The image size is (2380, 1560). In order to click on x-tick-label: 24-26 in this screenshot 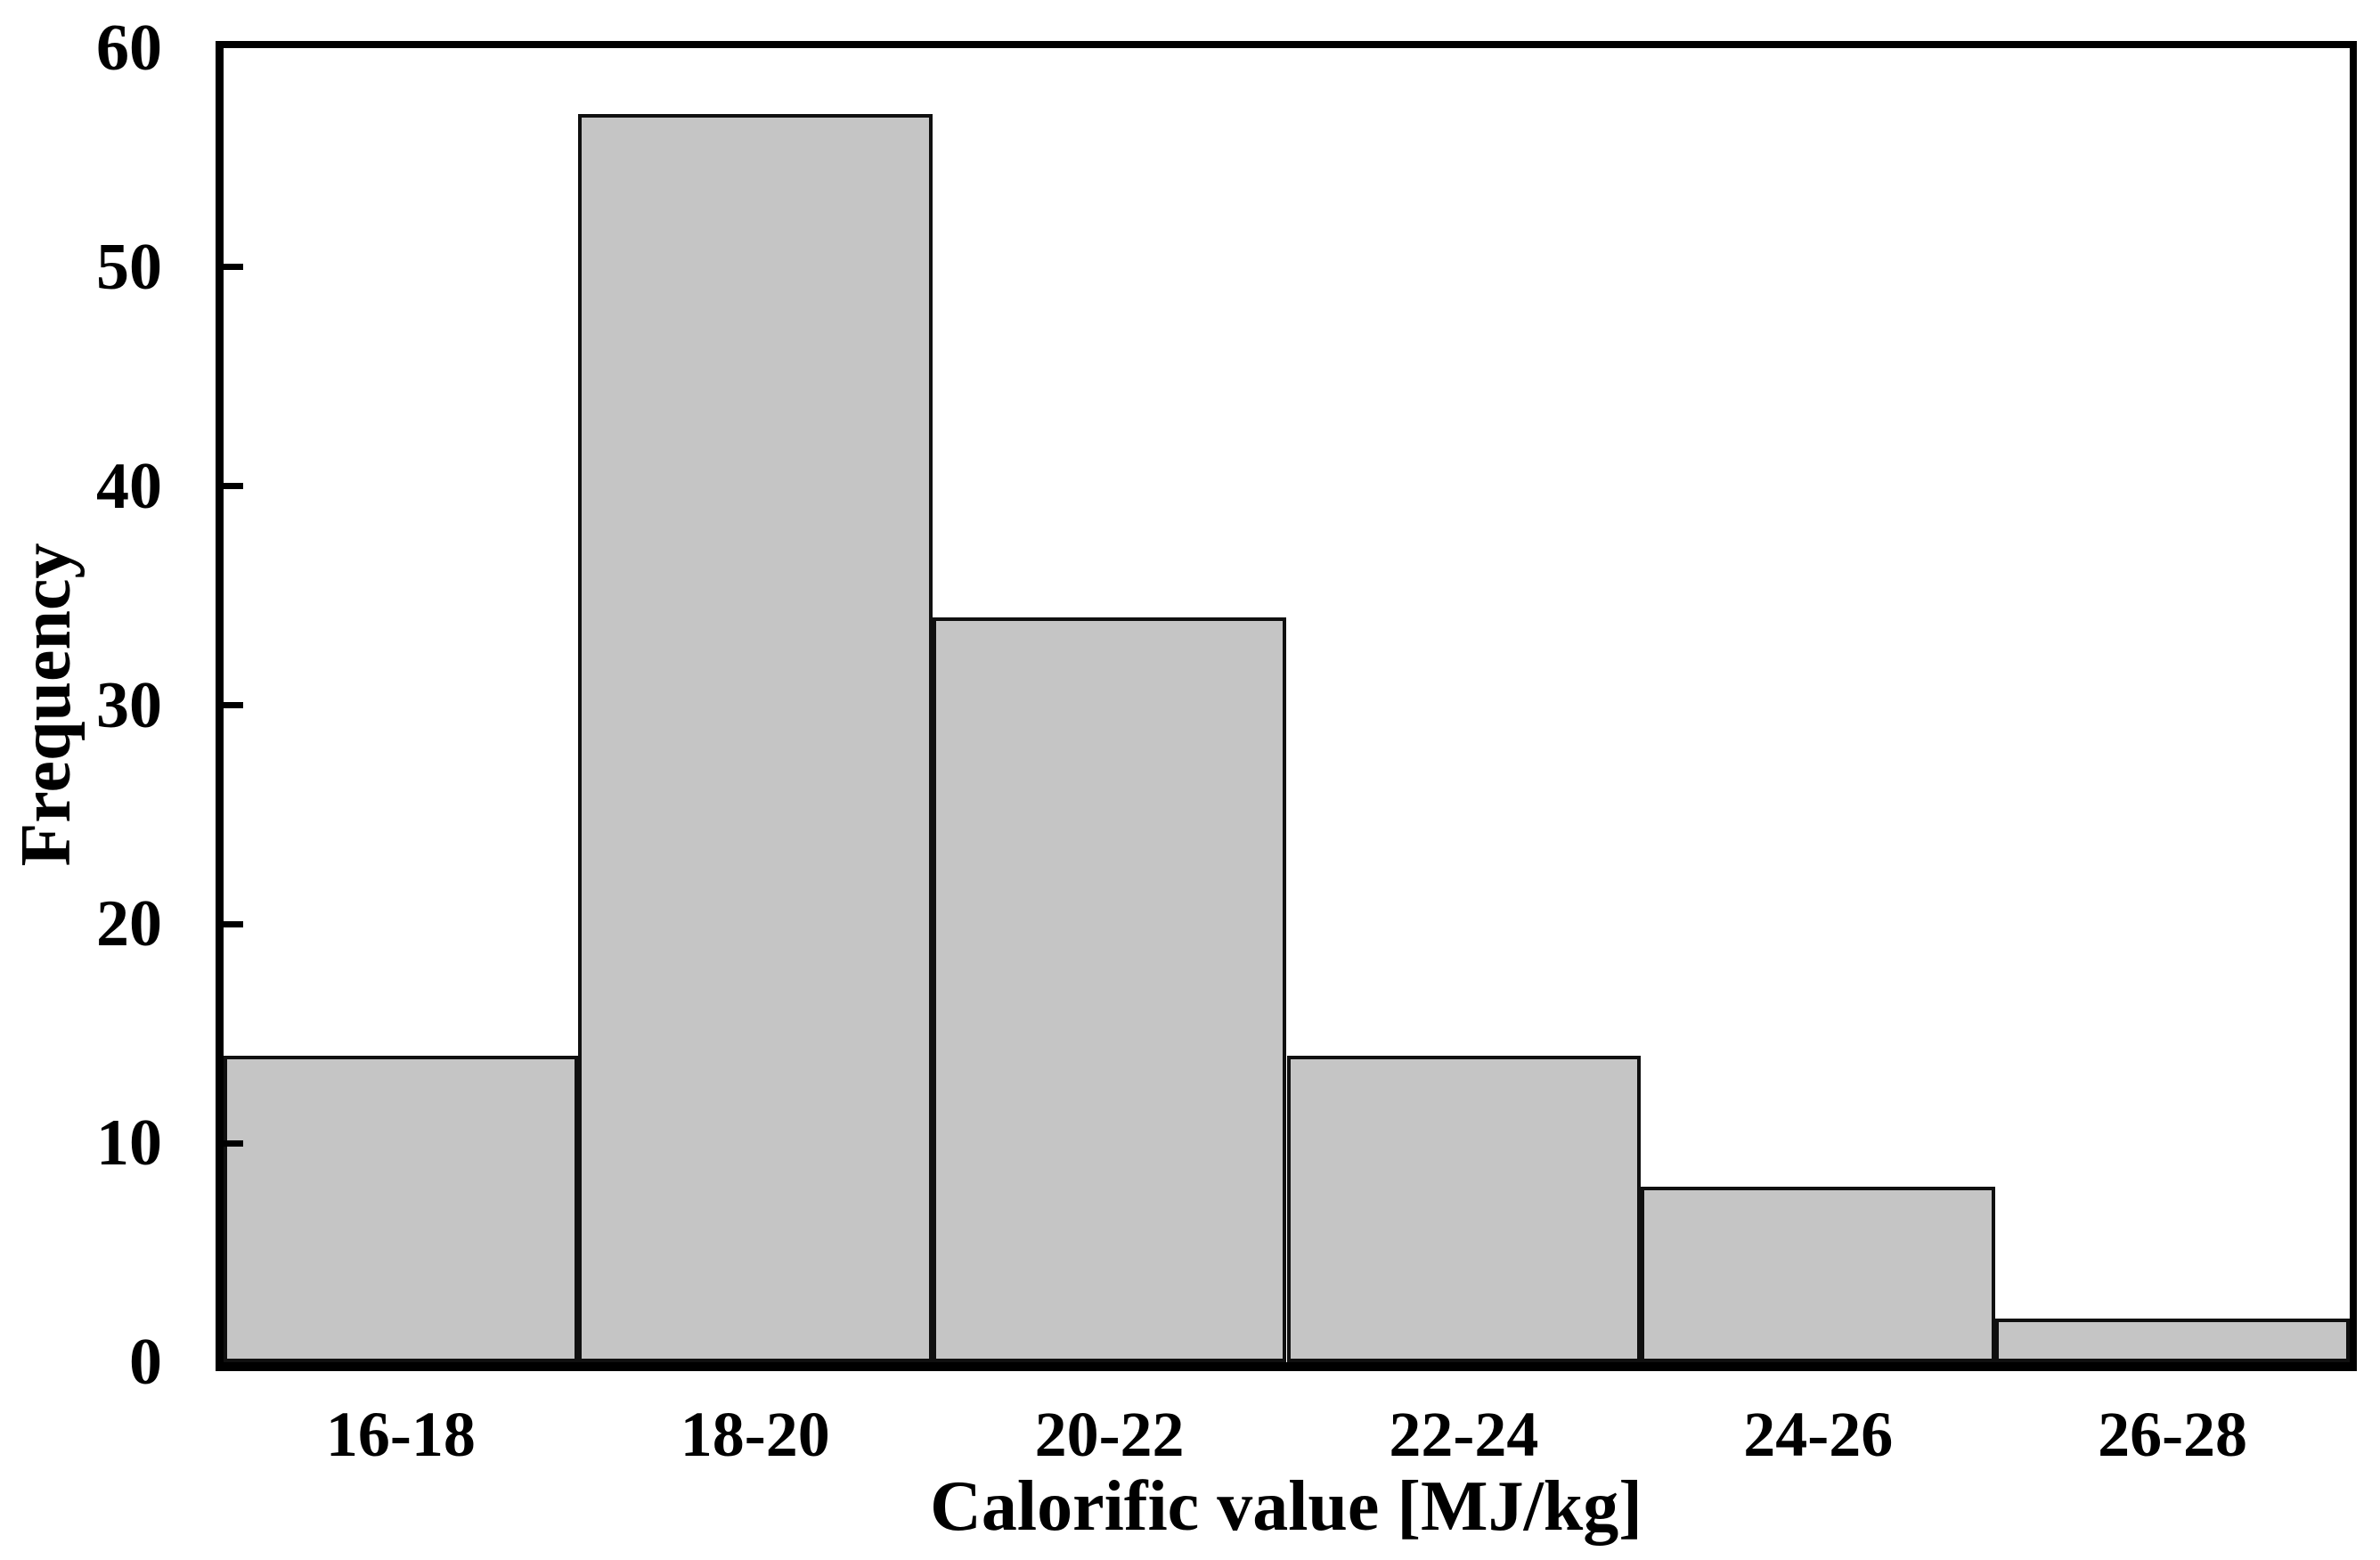, I will do `click(1819, 1434)`.